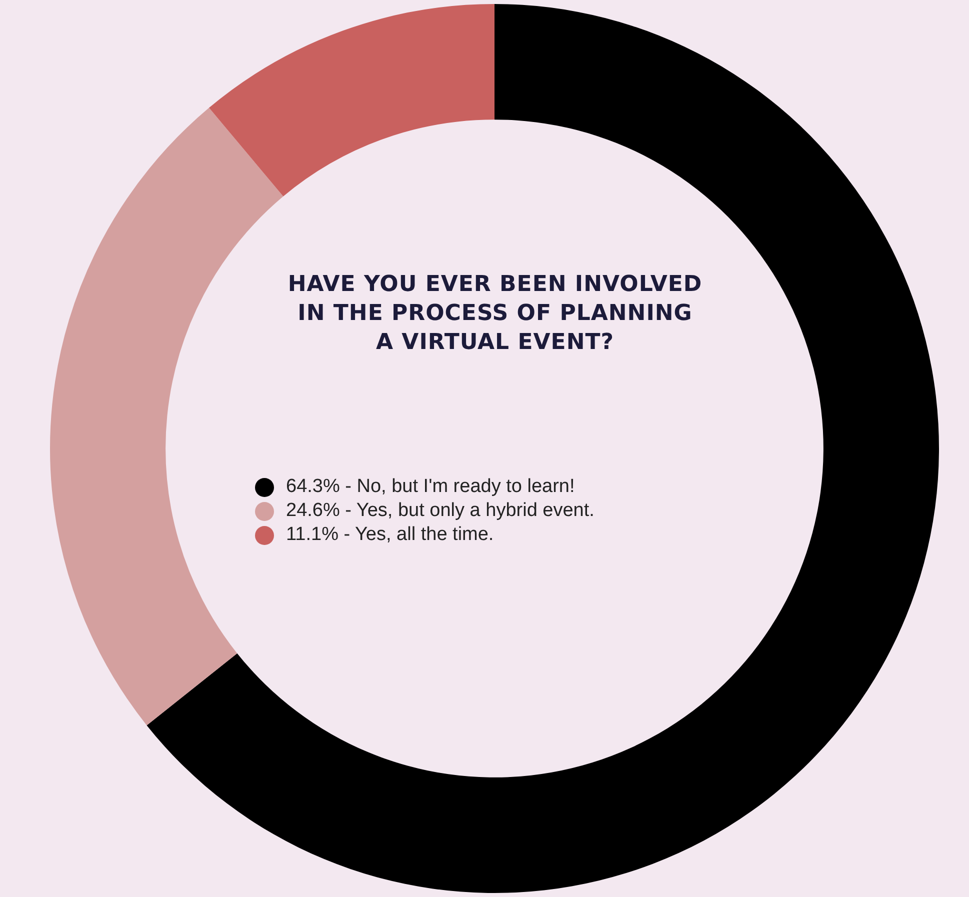 Image resolution: width=969 pixels, height=897 pixels. I want to click on legend-label: 24.6% - Yes, but only a hybrid event., so click(440, 511).